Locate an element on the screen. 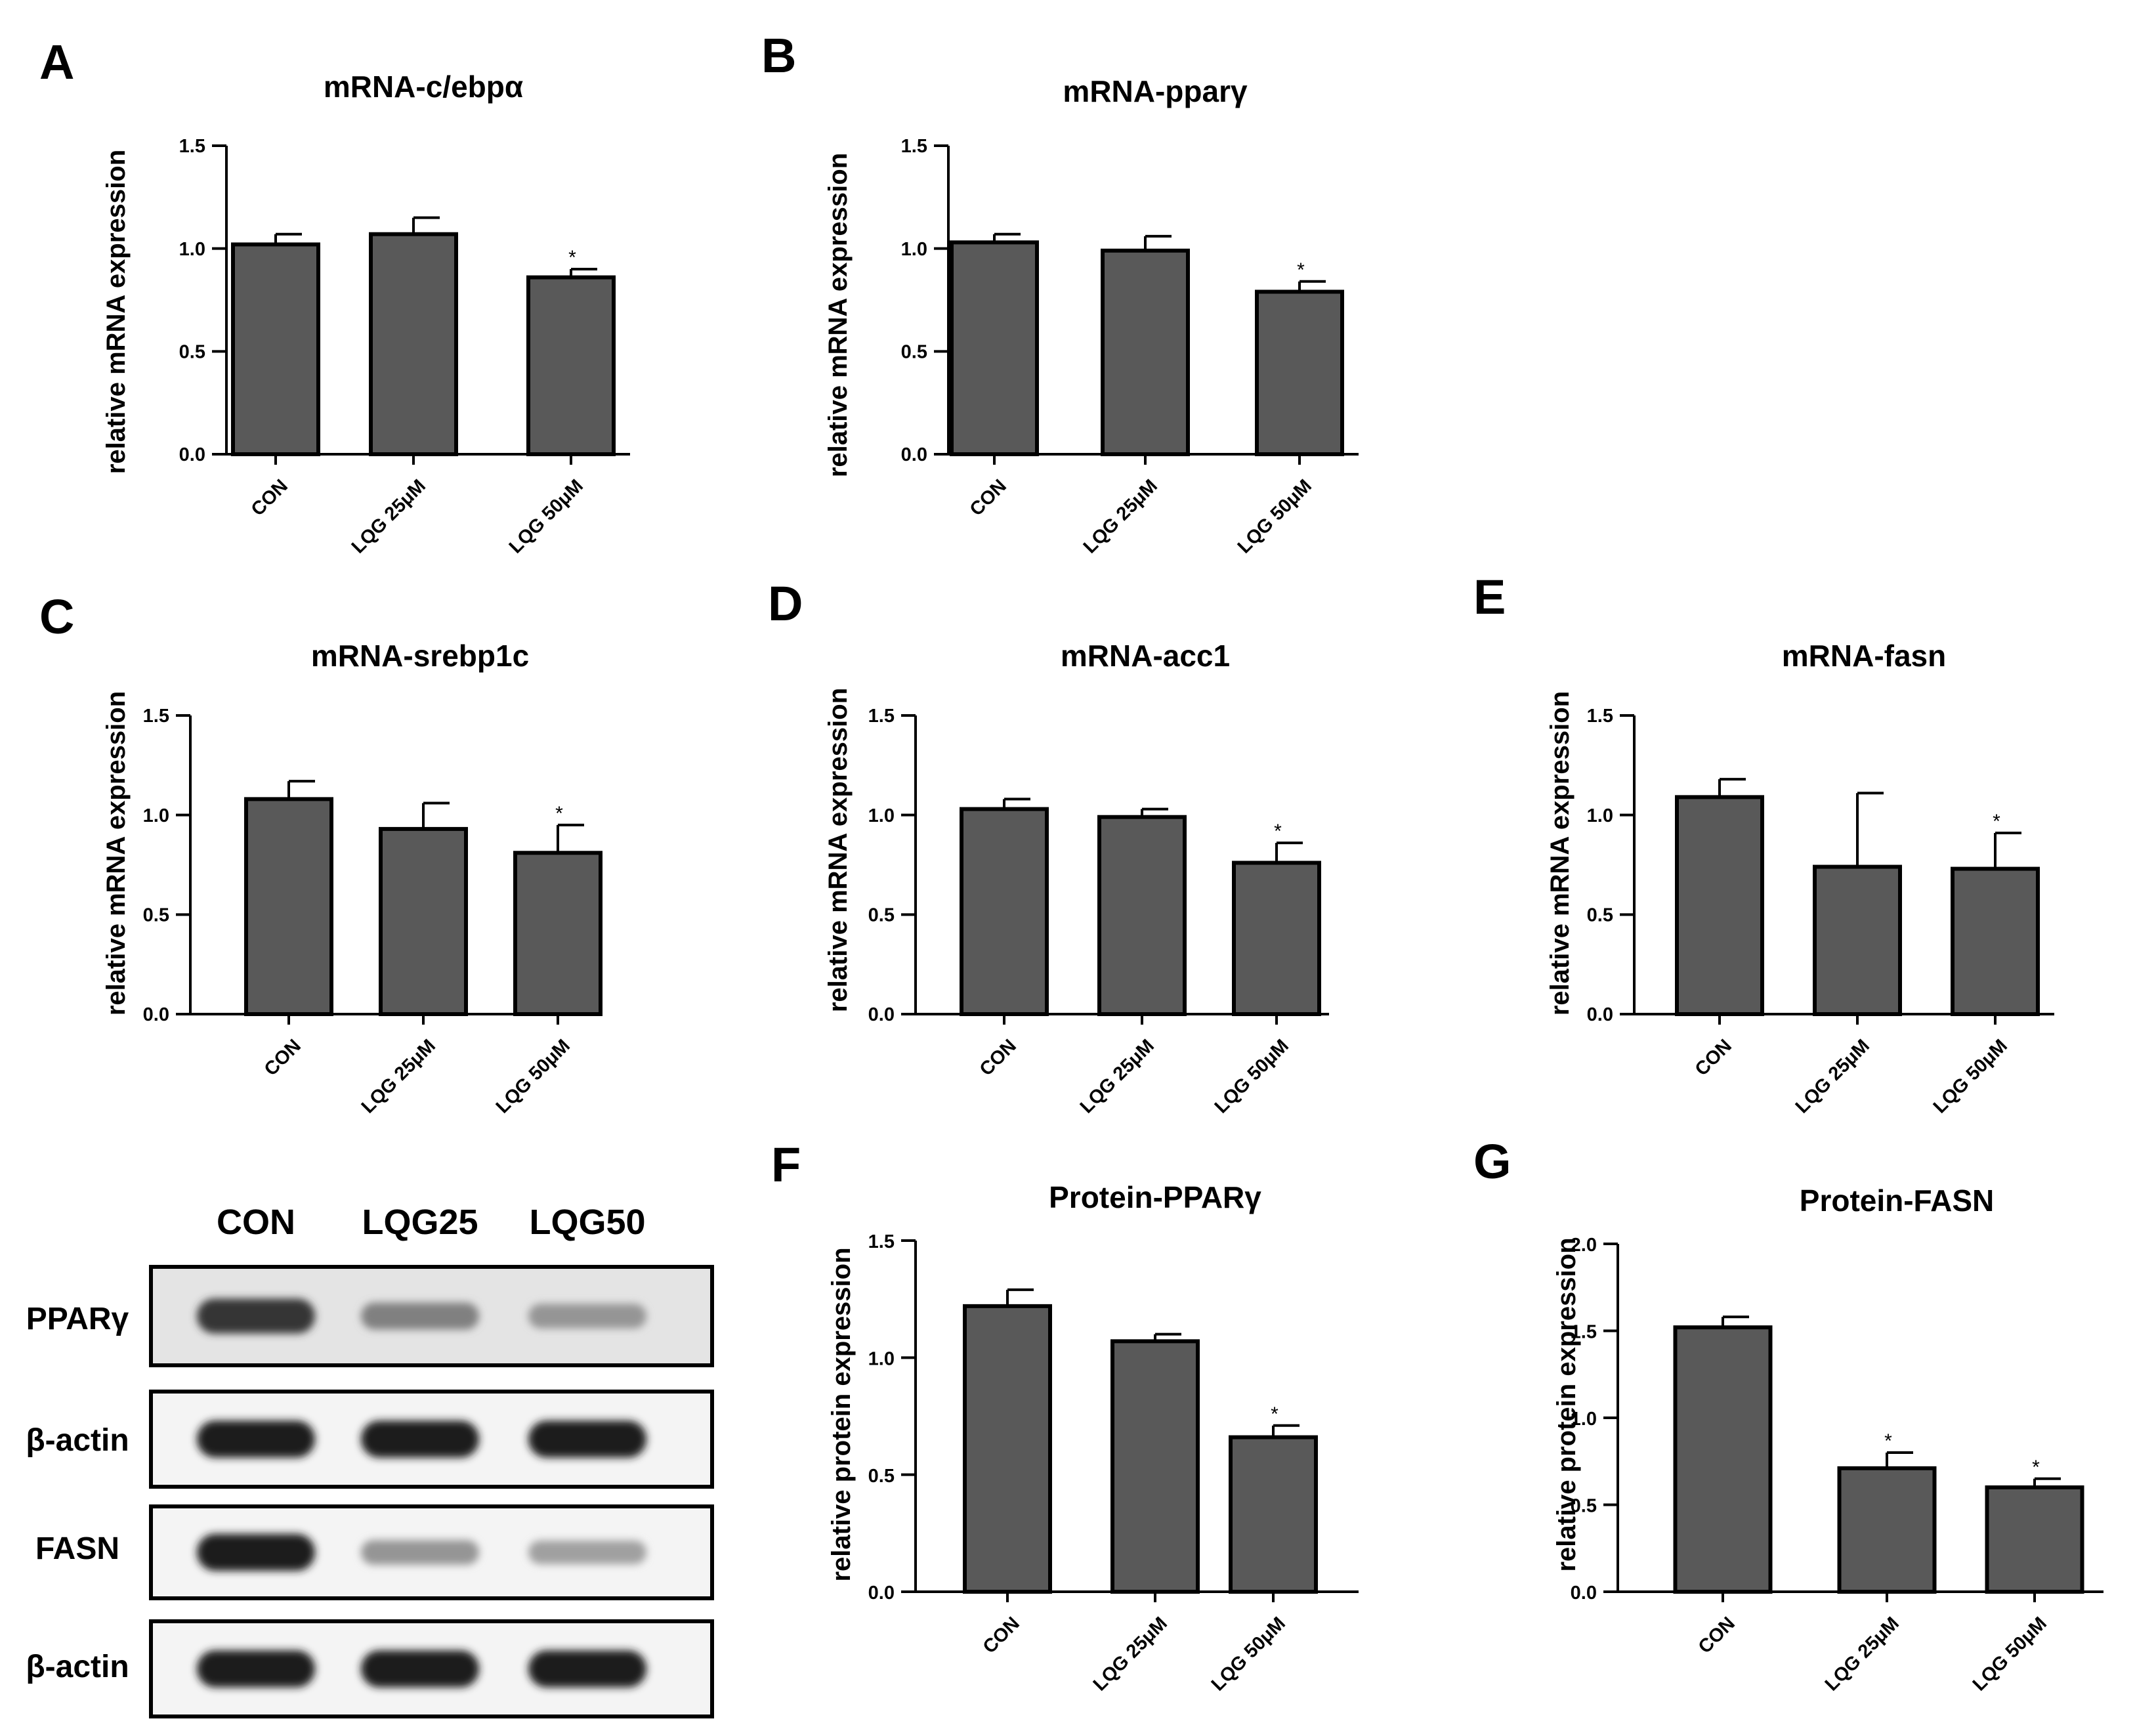  chart-title: mRNA-acc1 is located at coordinates (1146, 656).